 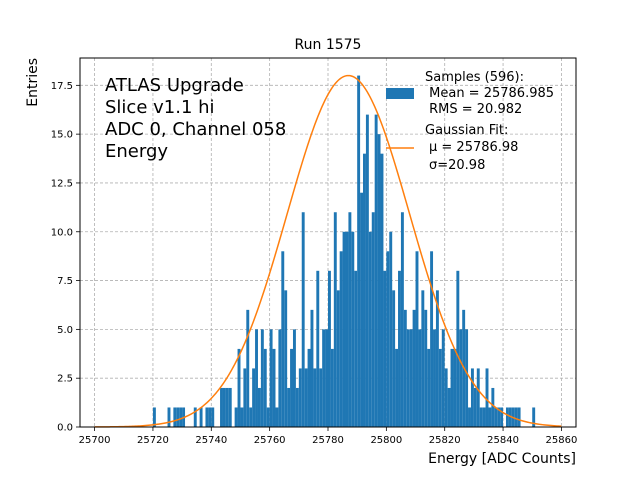 I want to click on x-tick-label: 25800, so click(x=386, y=440).